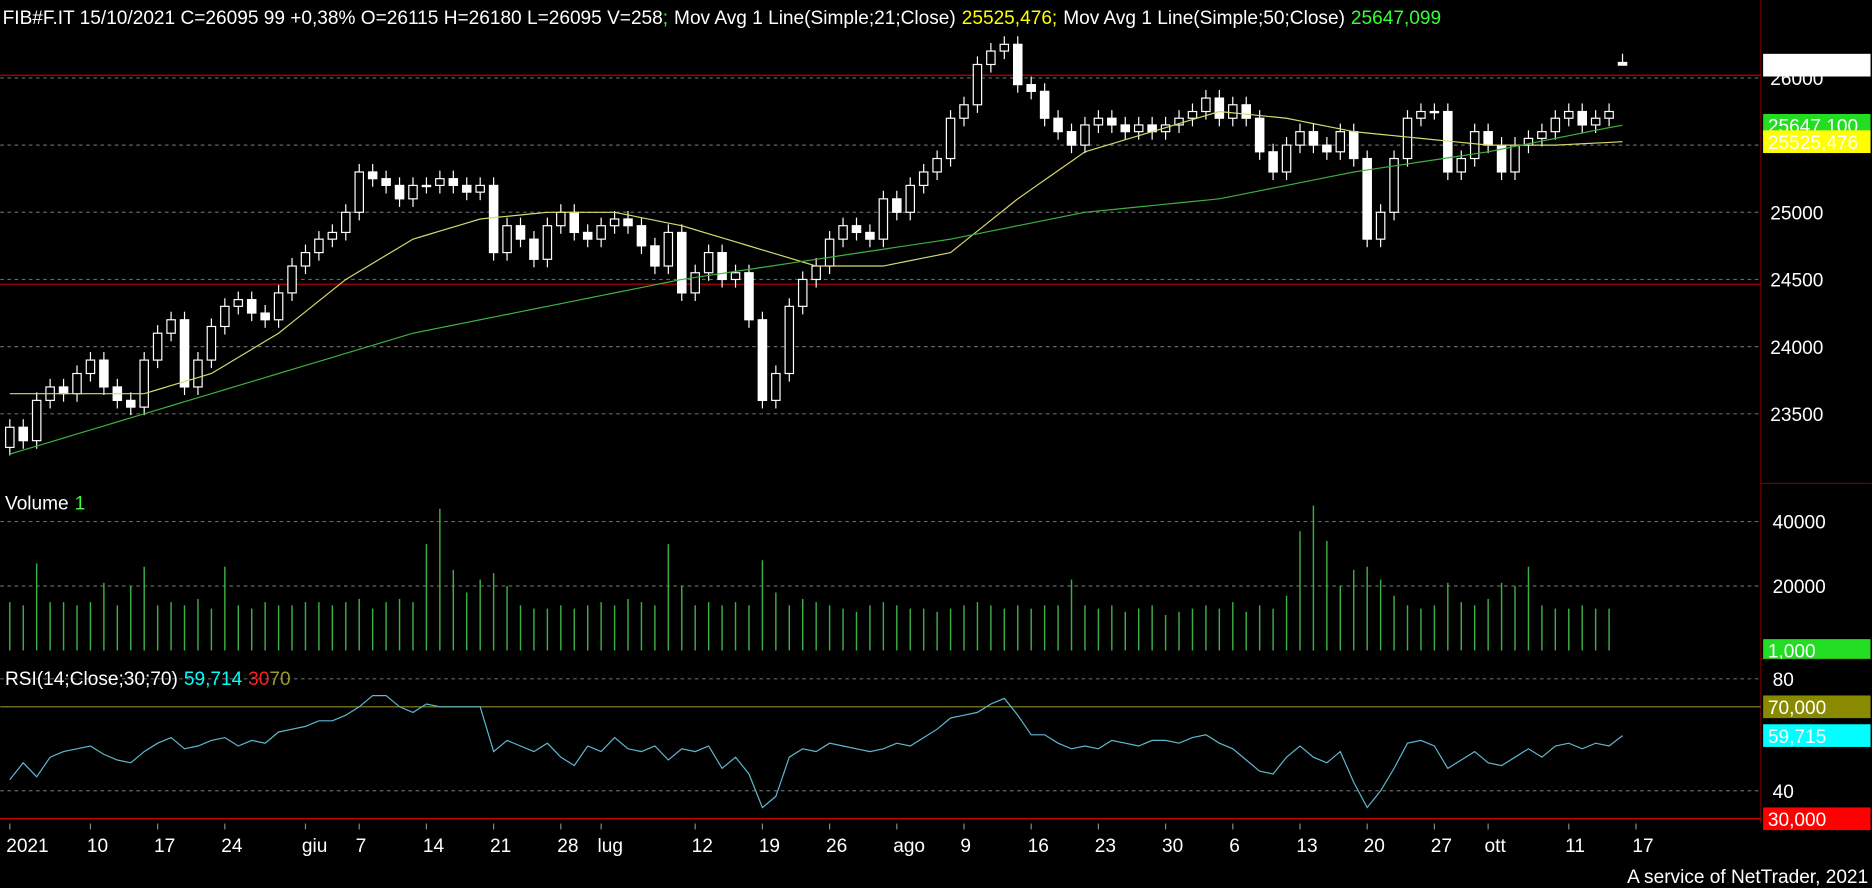 Image resolution: width=1872 pixels, height=888 pixels. I want to click on x-tick-label: 20, so click(1374, 846).